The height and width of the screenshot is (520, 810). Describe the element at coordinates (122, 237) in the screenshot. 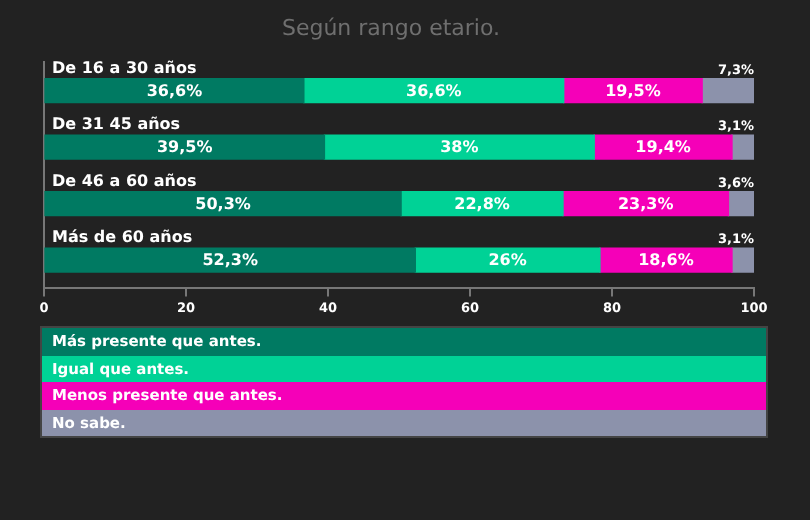

I see `y-tick-label: Más de 60 años` at that location.